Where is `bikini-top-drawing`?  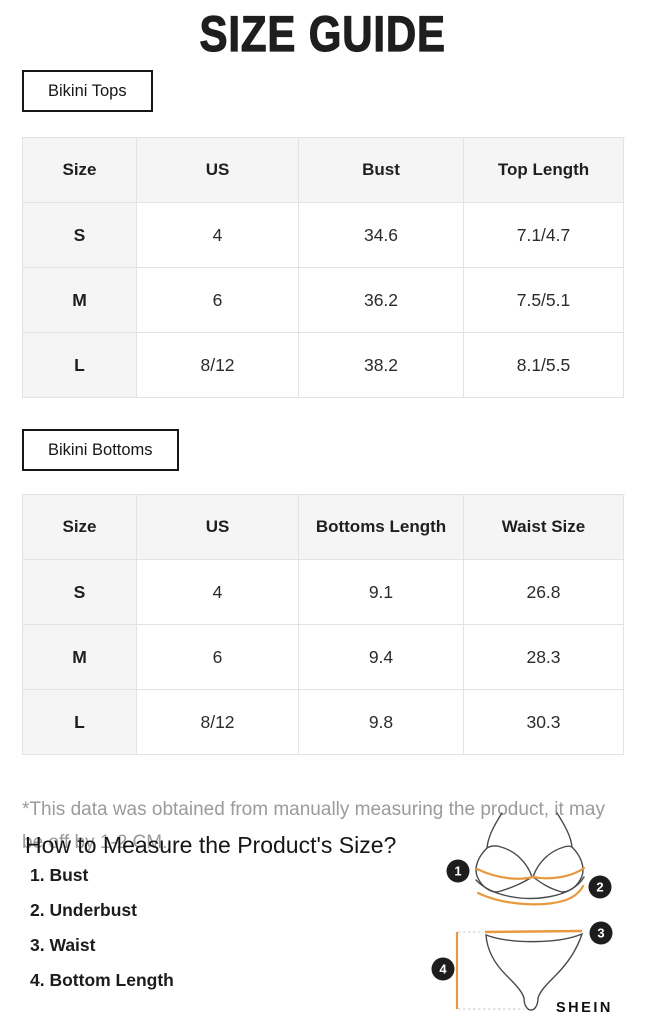 bikini-top-drawing is located at coordinates (530, 856).